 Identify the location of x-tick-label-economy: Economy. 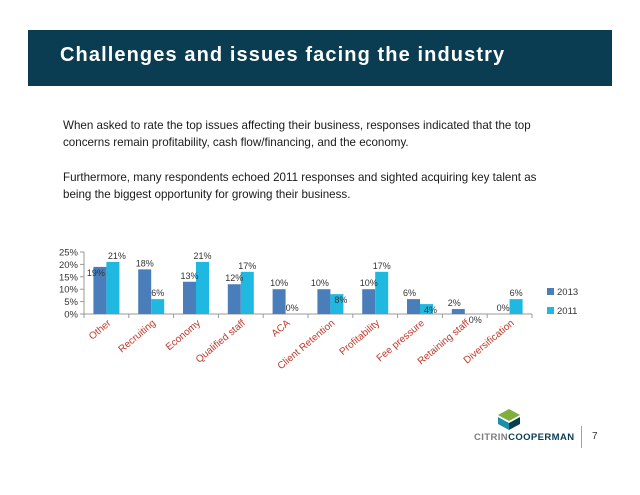
(183, 335).